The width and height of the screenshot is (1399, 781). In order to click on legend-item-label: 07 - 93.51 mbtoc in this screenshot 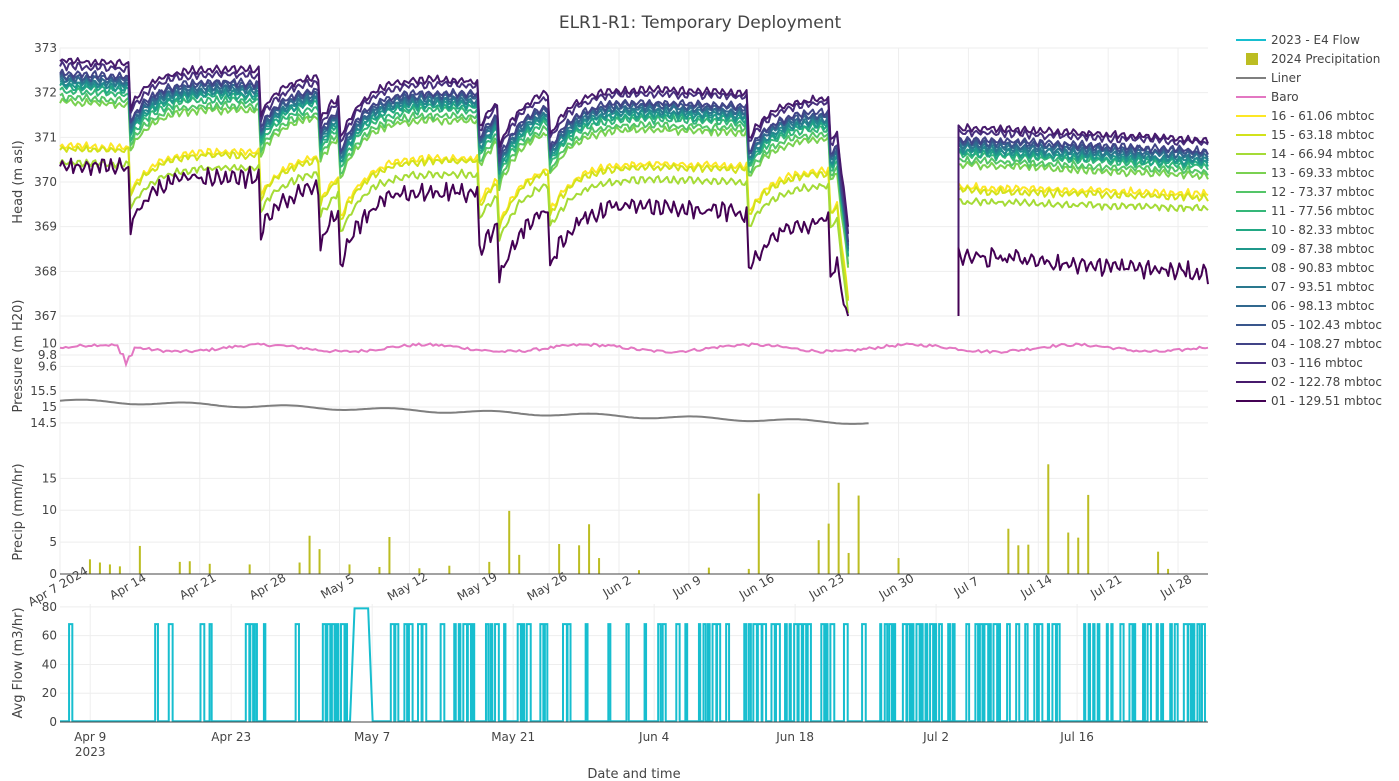, I will do `click(1322, 287)`.